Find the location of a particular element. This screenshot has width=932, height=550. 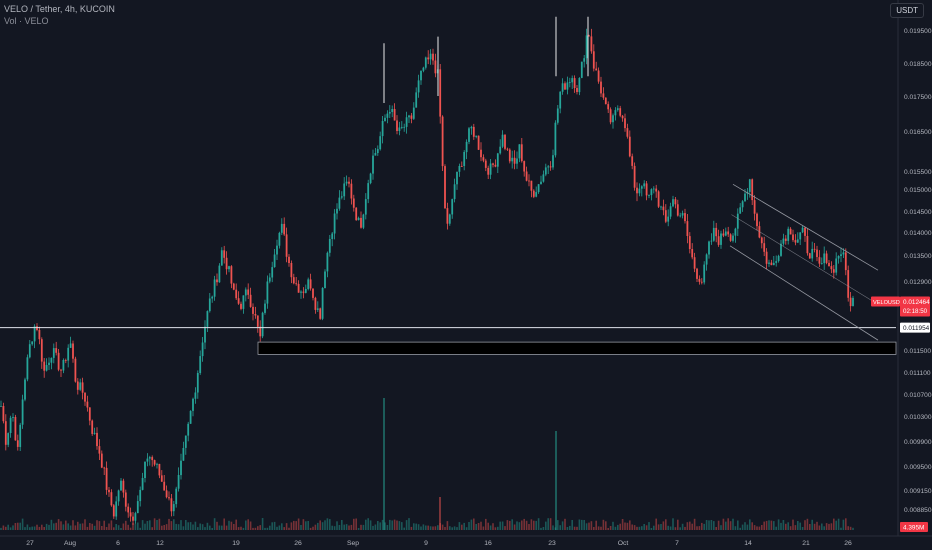

channel-upper-line is located at coordinates (805, 227).